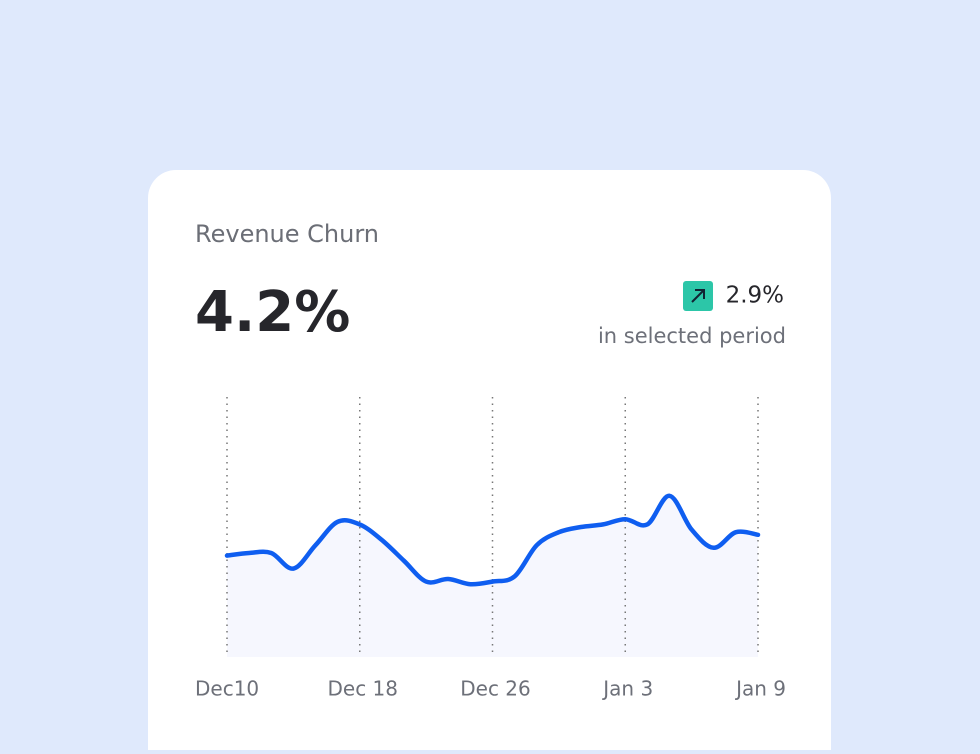  Describe the element at coordinates (760, 689) in the screenshot. I see `x-tick-label: Jan 9` at that location.